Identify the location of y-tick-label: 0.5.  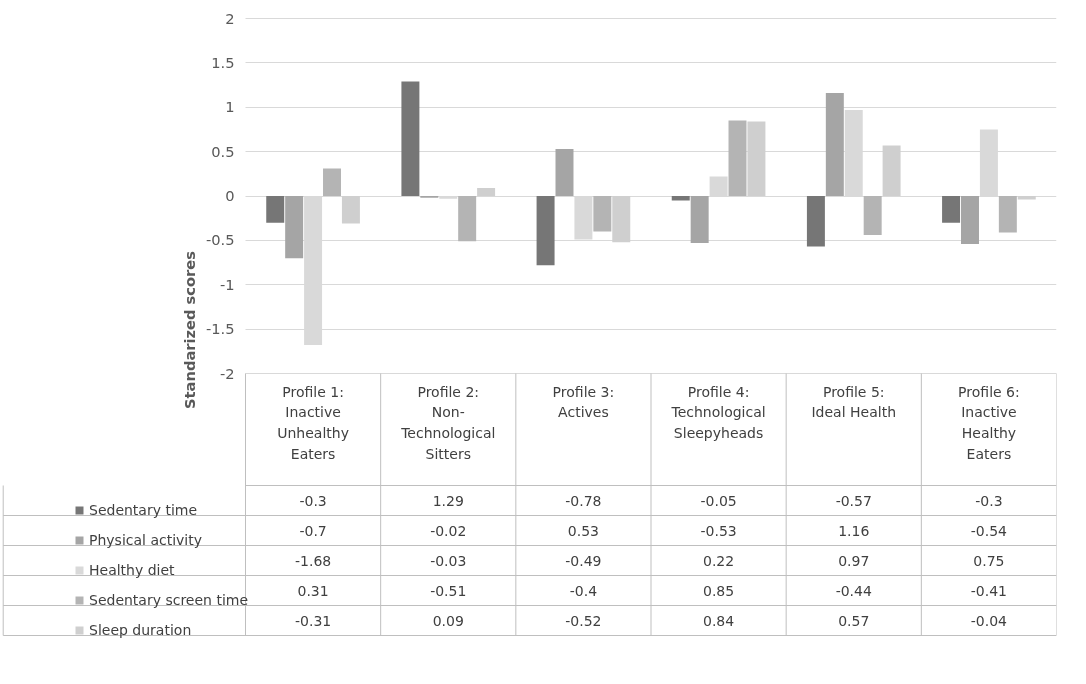
(223, 151).